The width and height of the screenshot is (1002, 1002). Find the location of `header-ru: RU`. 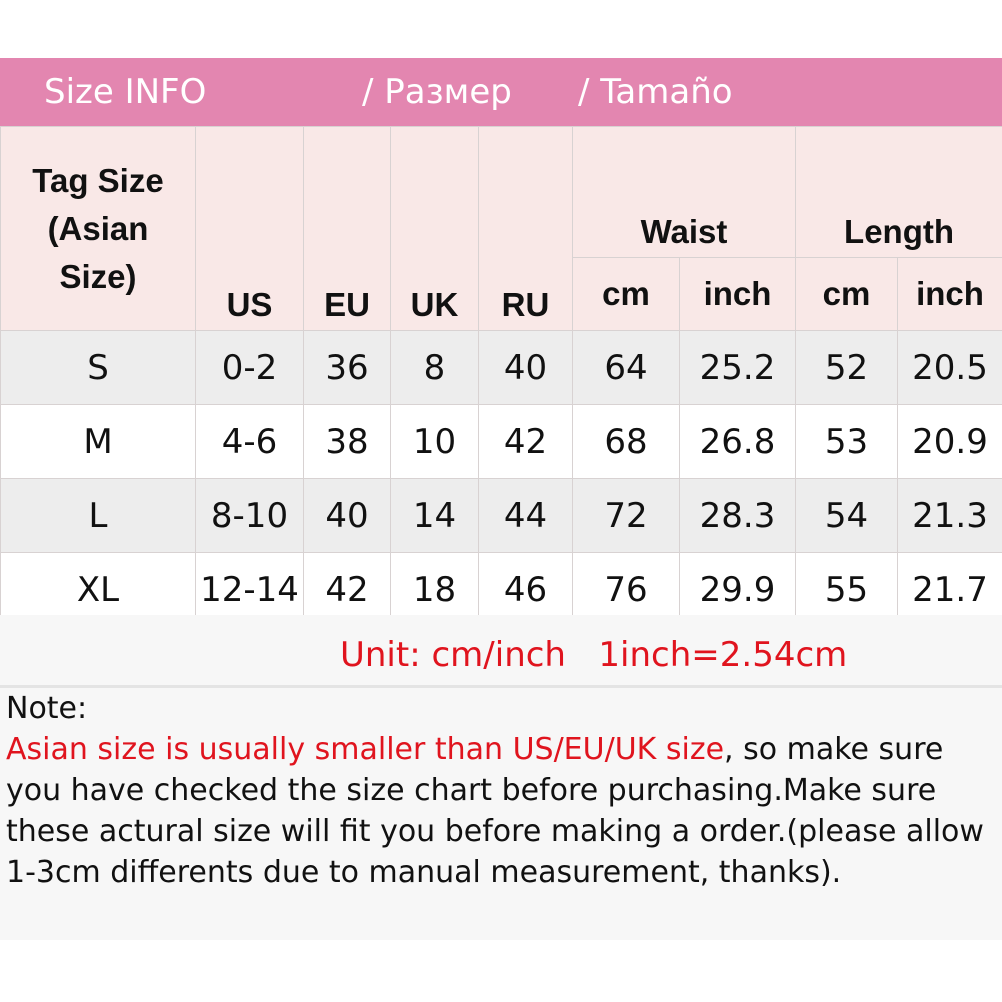

header-ru: RU is located at coordinates (525, 228).